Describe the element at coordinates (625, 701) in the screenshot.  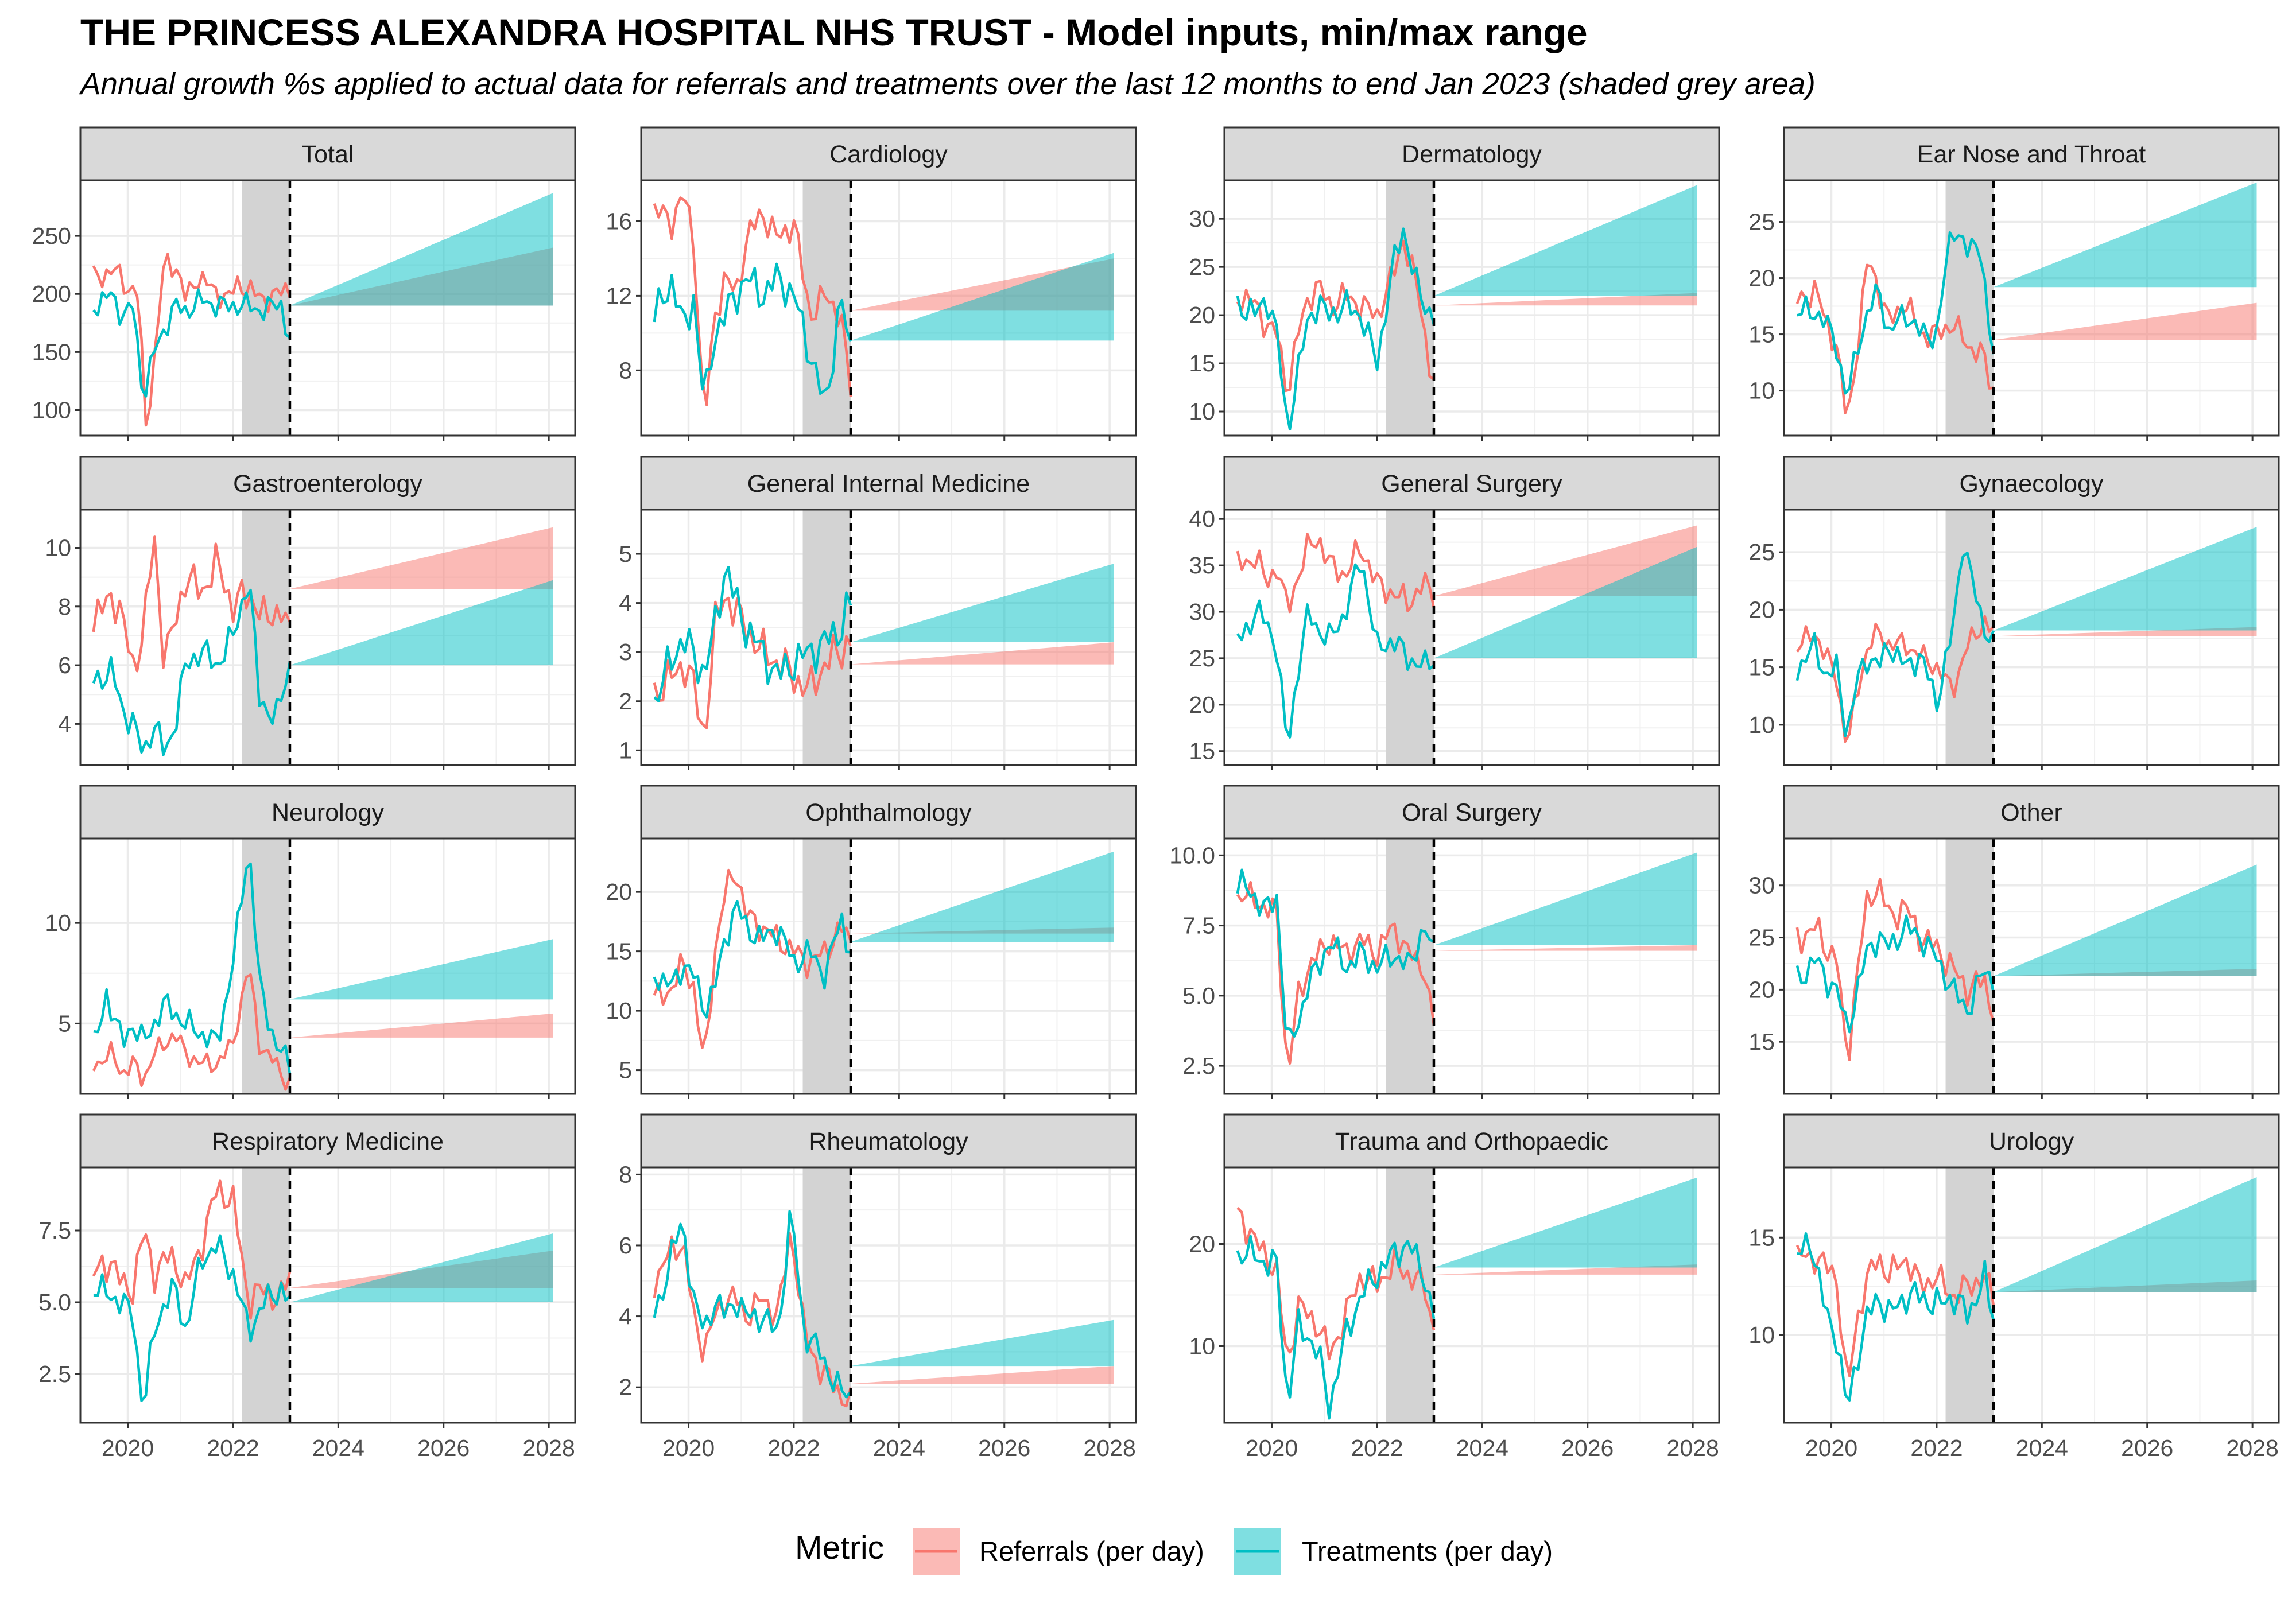
I see `y-tick-label: 2` at that location.